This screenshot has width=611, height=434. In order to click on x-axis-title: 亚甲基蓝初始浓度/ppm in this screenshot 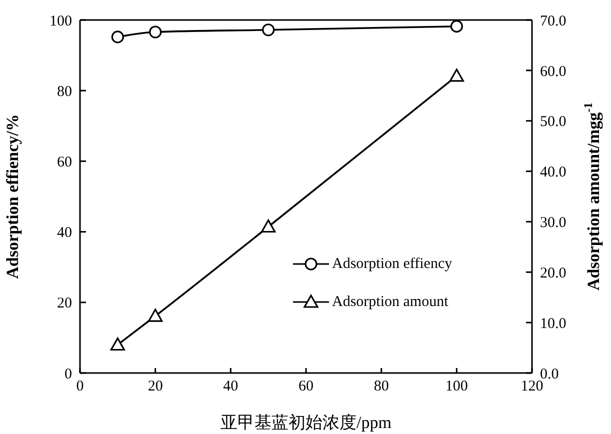, I will do `click(306, 422)`.